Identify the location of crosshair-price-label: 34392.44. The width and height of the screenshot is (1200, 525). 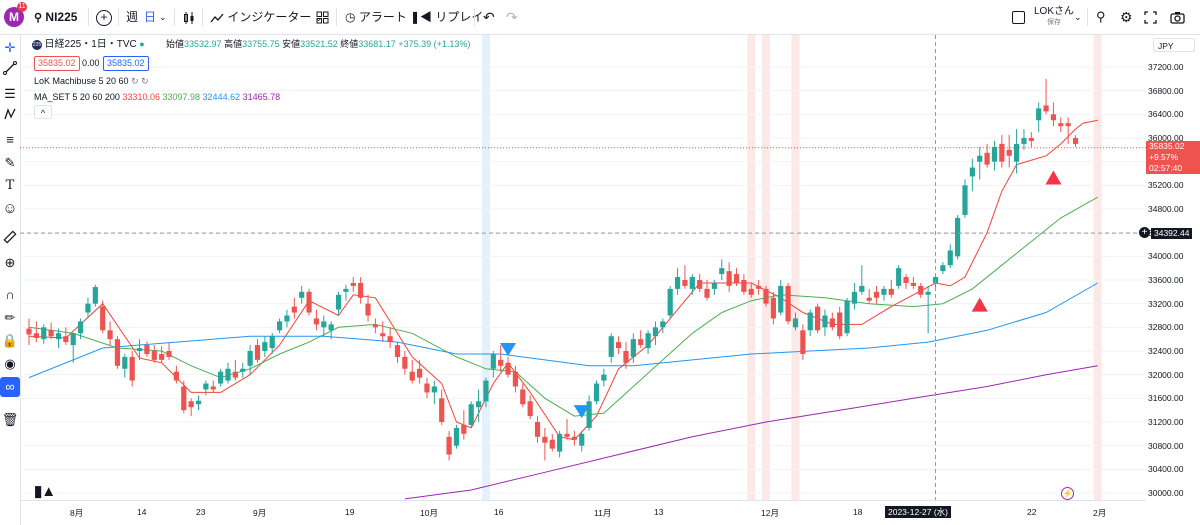
(1172, 233).